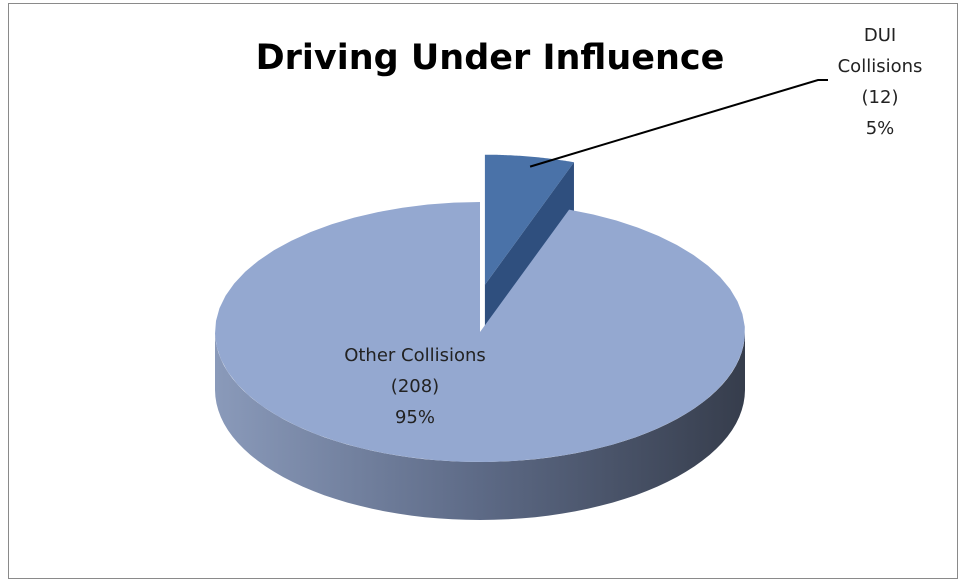 This screenshot has width=961, height=581. What do you see at coordinates (880, 82) in the screenshot?
I see `label-dui: DUI Collisions (12) 5%` at bounding box center [880, 82].